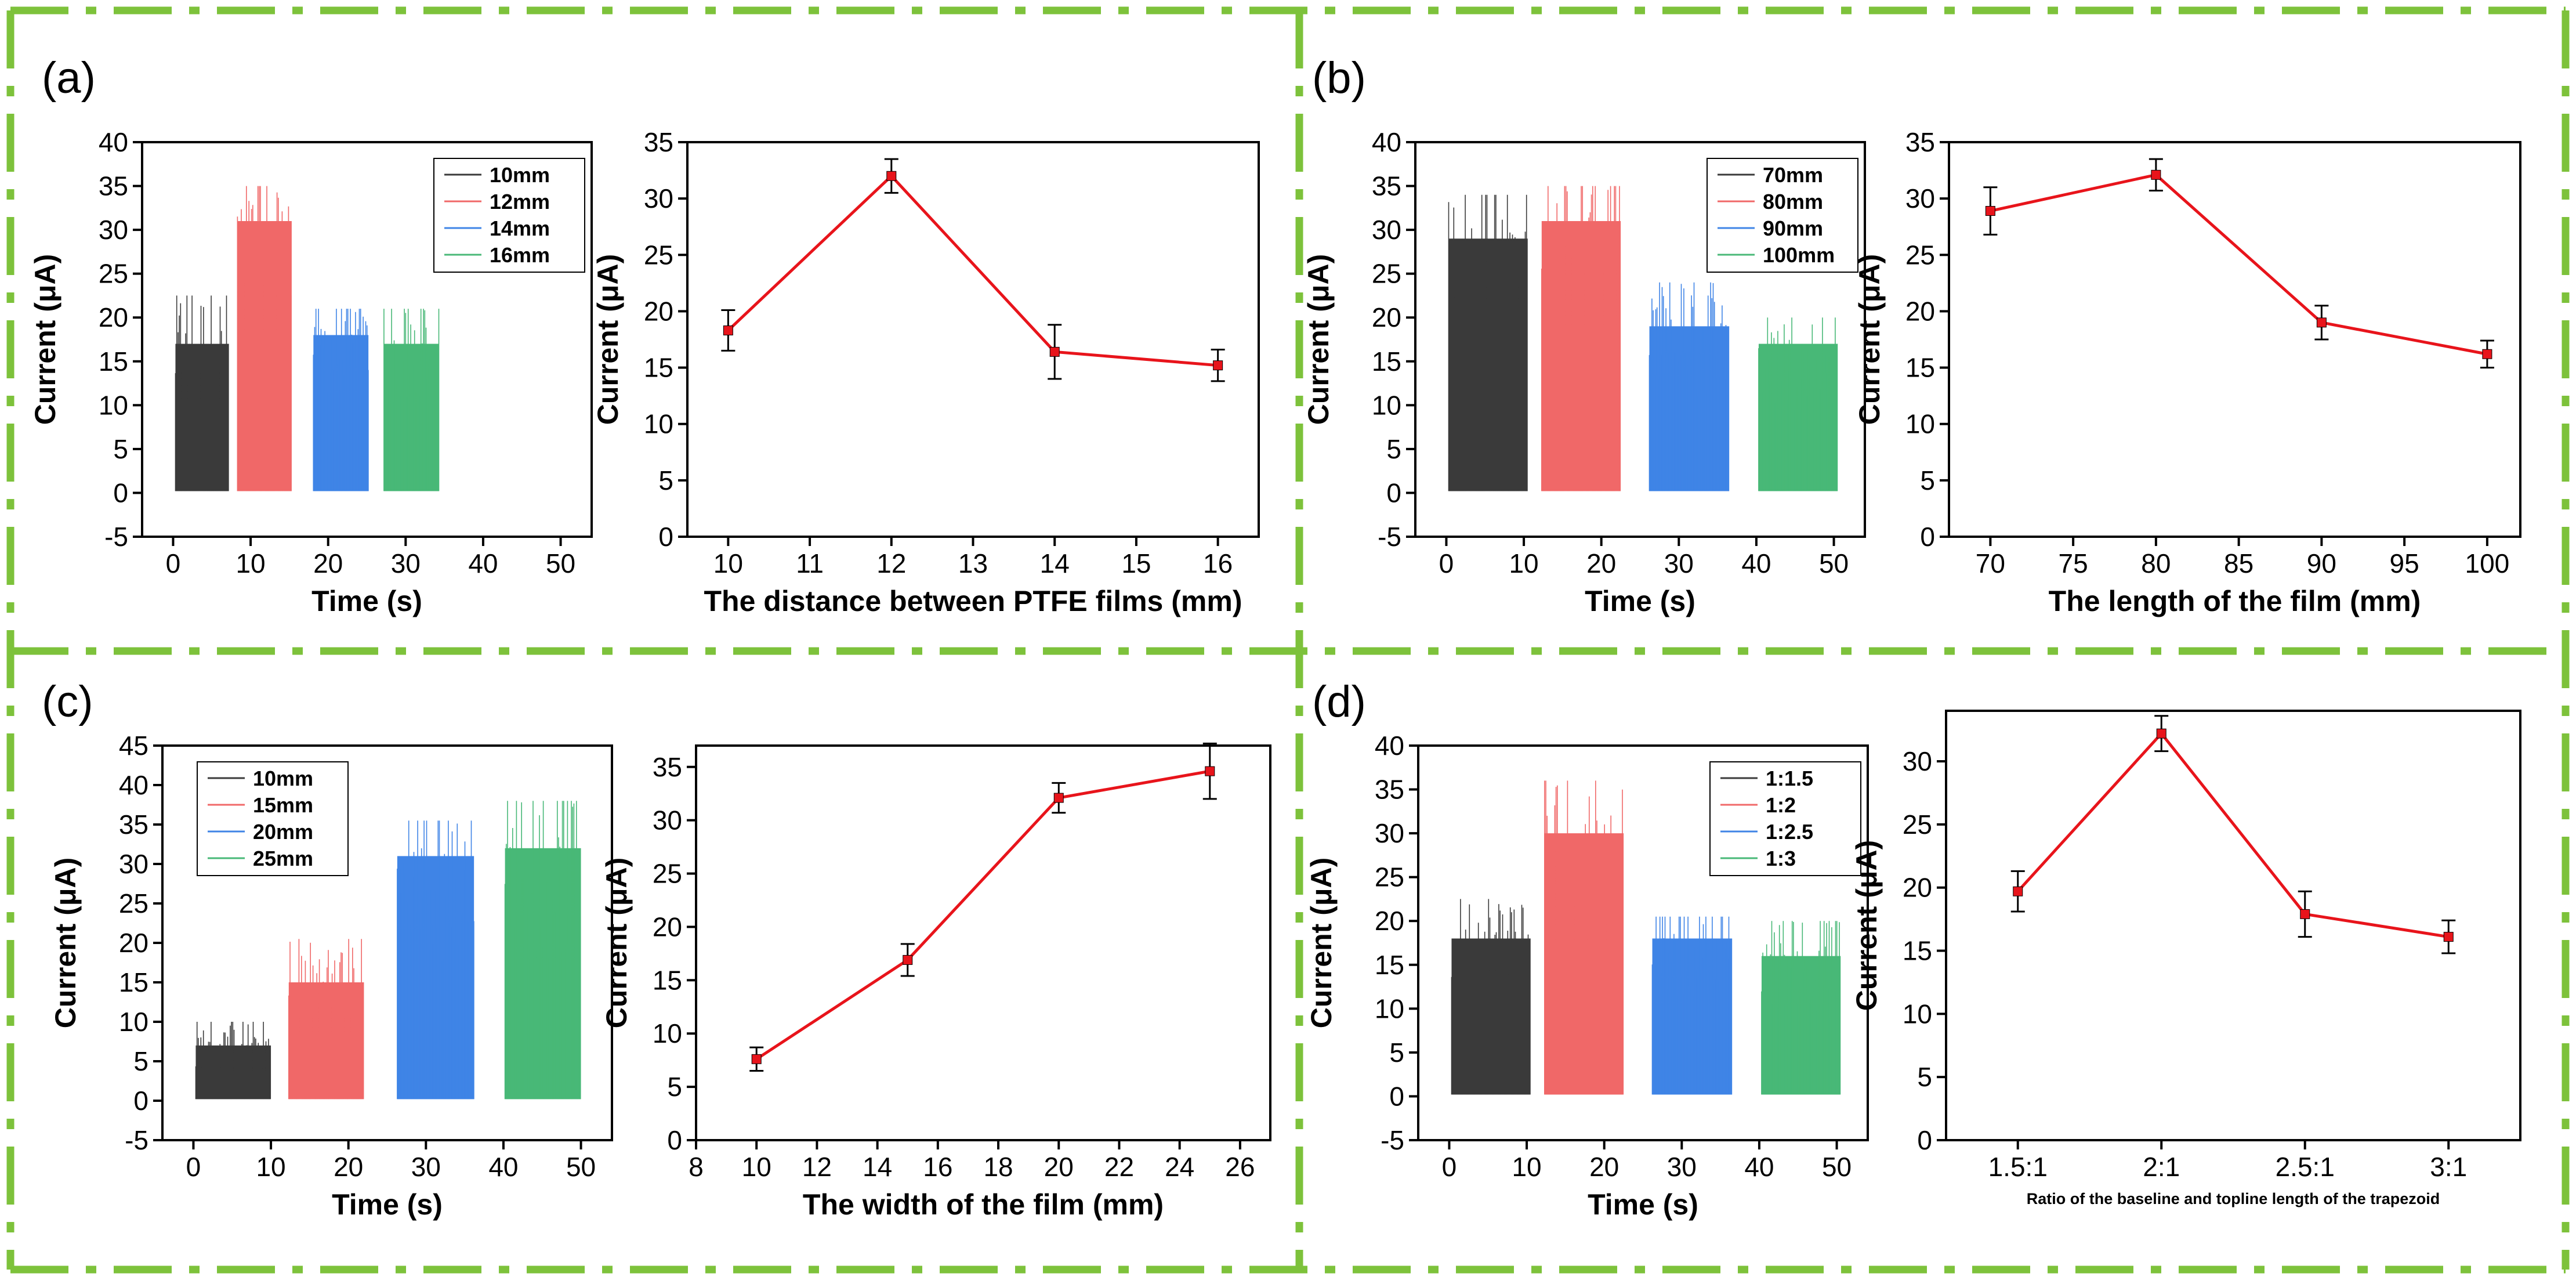  What do you see at coordinates (2235, 601) in the screenshot?
I see `x-axis-title: The length of the film (mm)` at bounding box center [2235, 601].